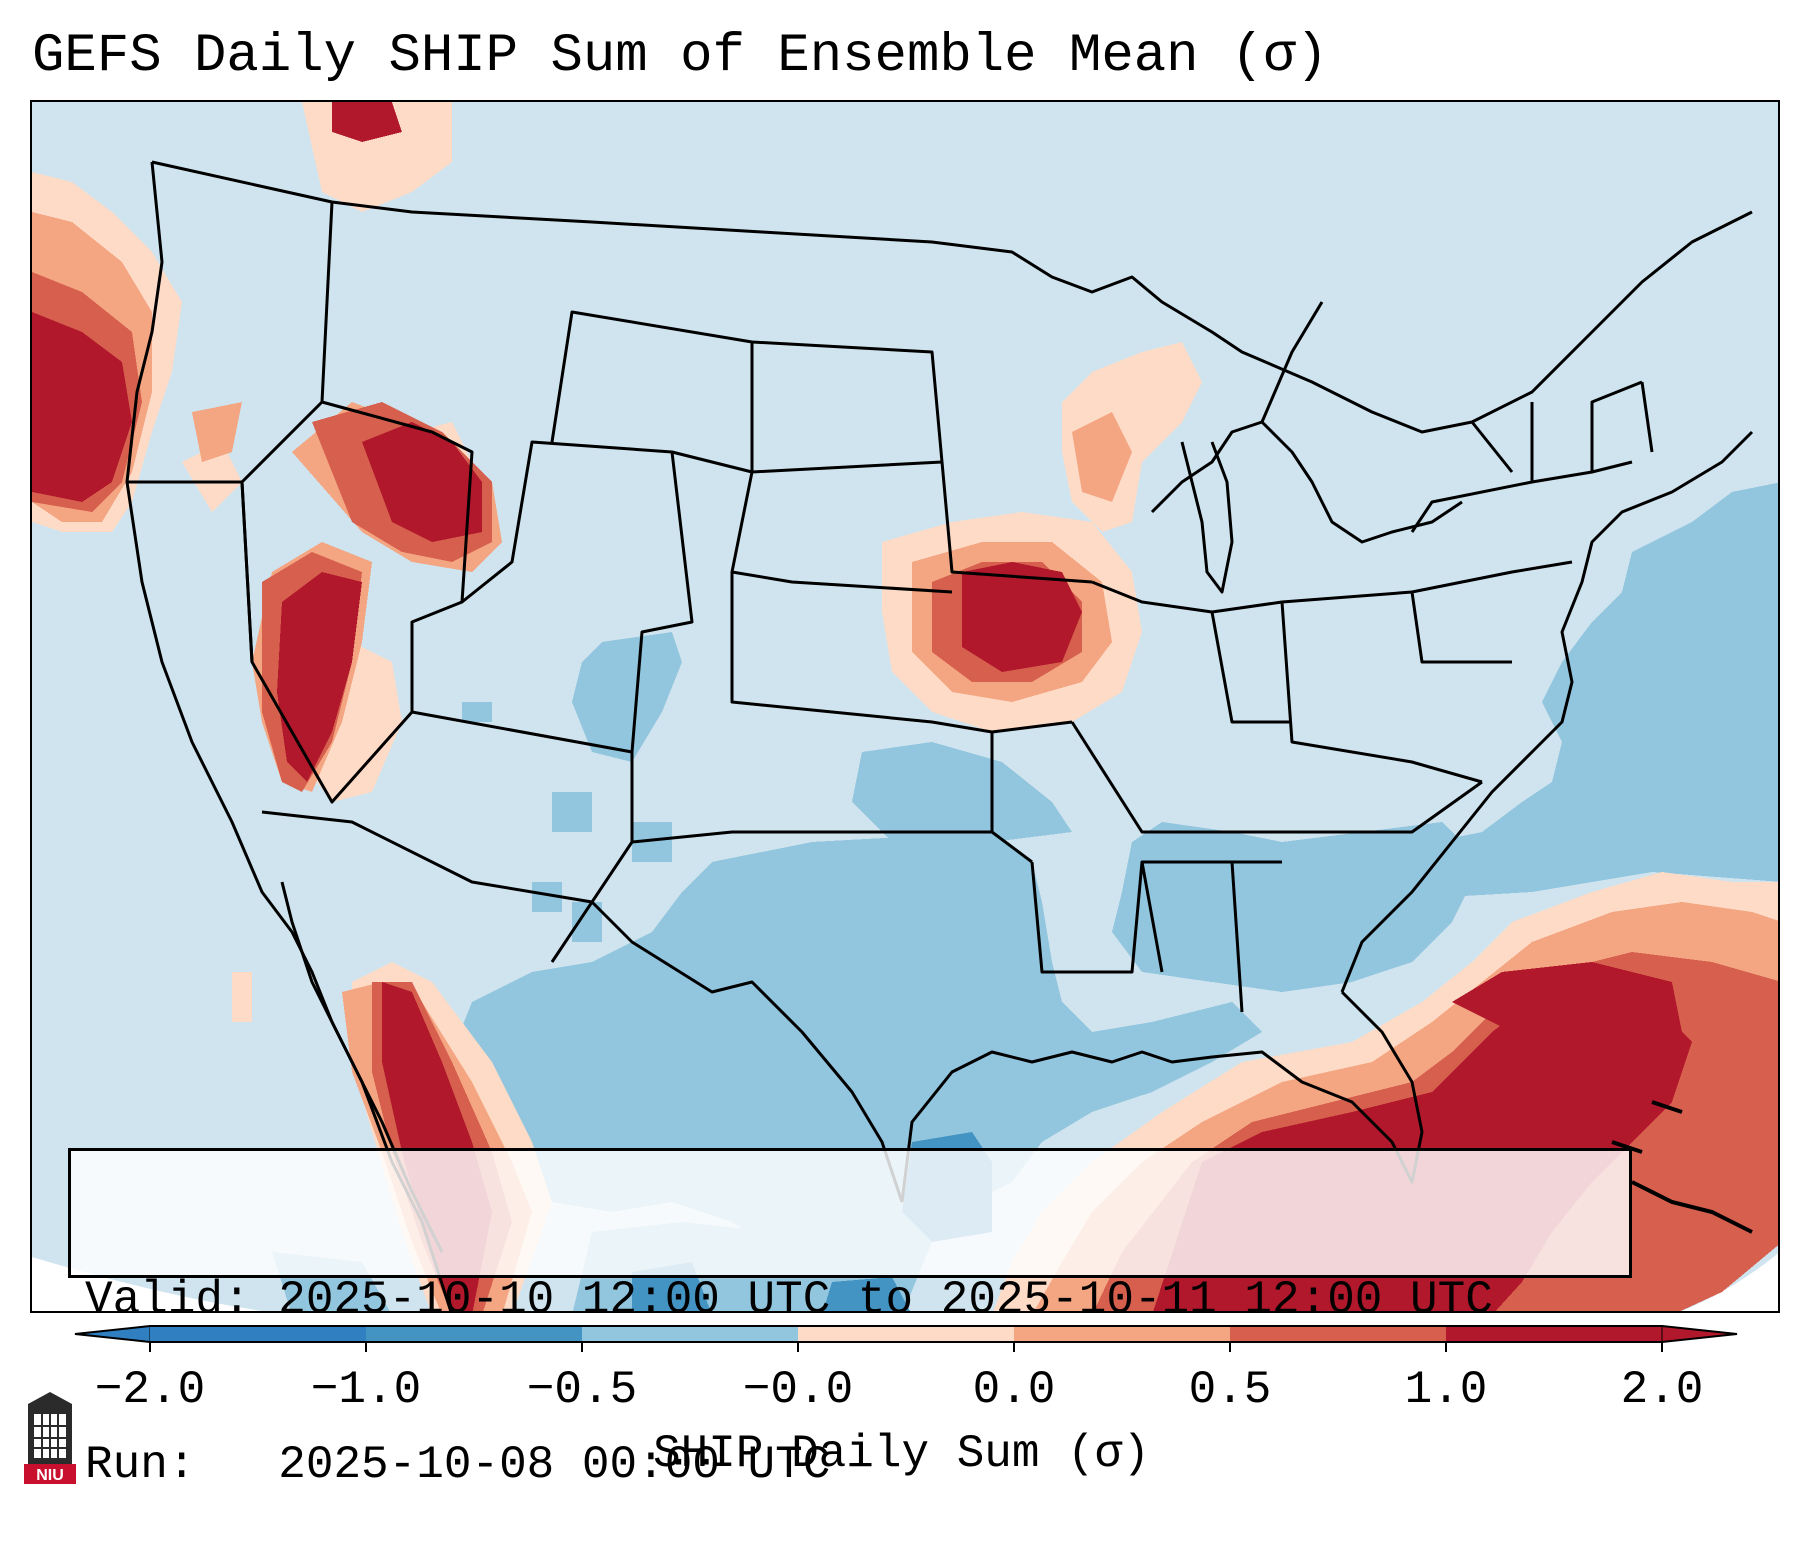  I want to click on colorbar-tick-label: −1.0, so click(366, 1390).